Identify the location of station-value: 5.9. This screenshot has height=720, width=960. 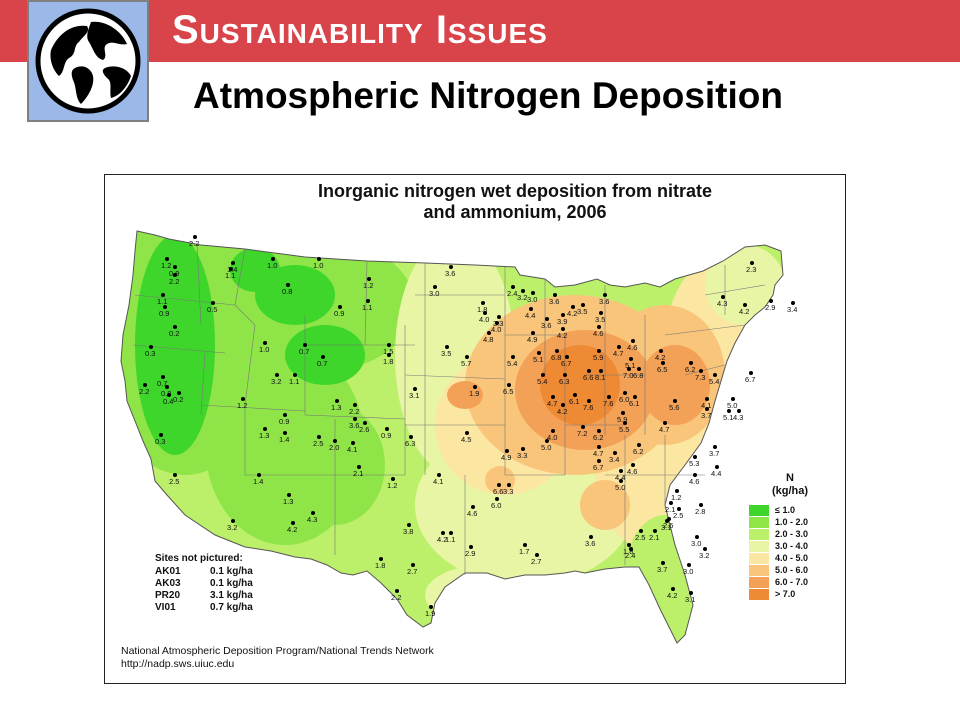
(622, 419).